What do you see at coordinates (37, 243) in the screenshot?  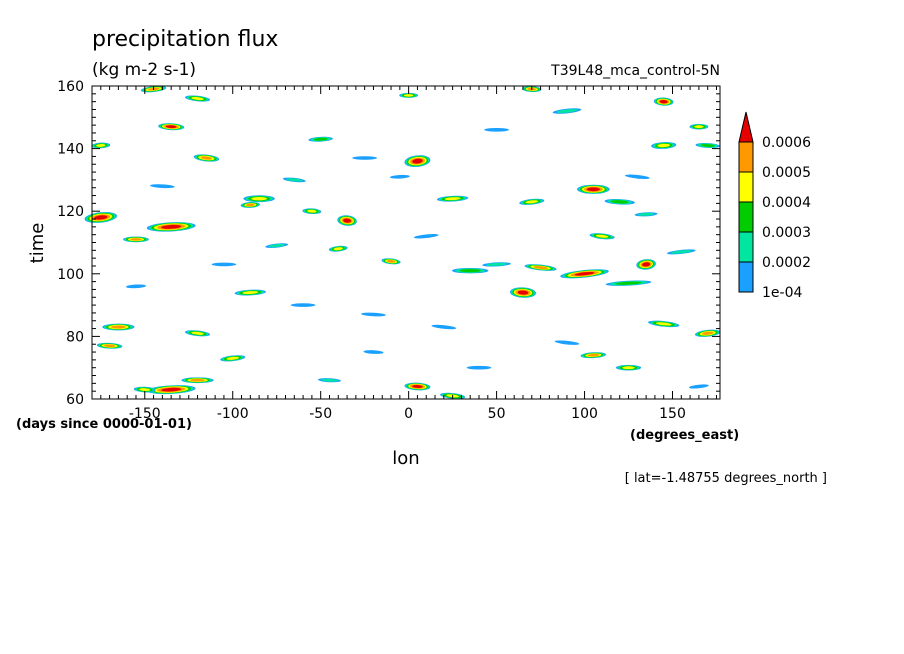 I see `y-axis-label: time` at bounding box center [37, 243].